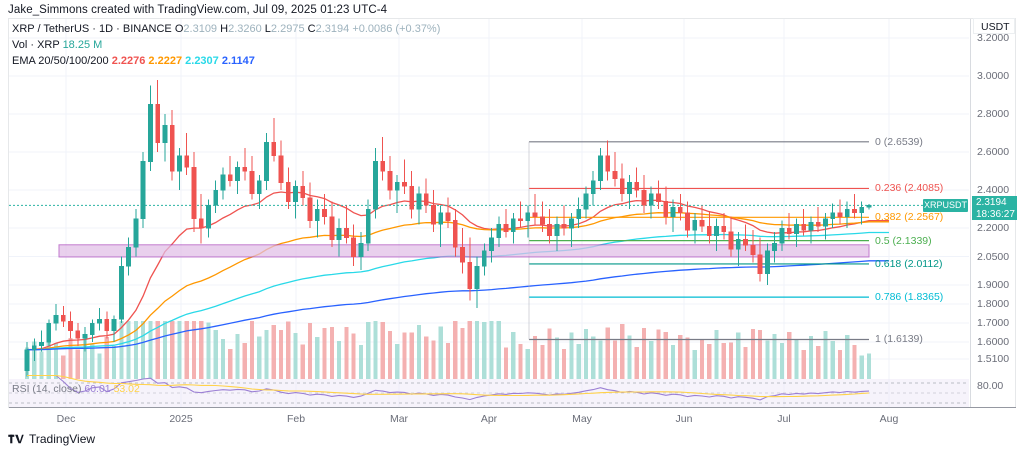  What do you see at coordinates (899, 339) in the screenshot?
I see `fib-label-1: 1 (1.6139)` at bounding box center [899, 339].